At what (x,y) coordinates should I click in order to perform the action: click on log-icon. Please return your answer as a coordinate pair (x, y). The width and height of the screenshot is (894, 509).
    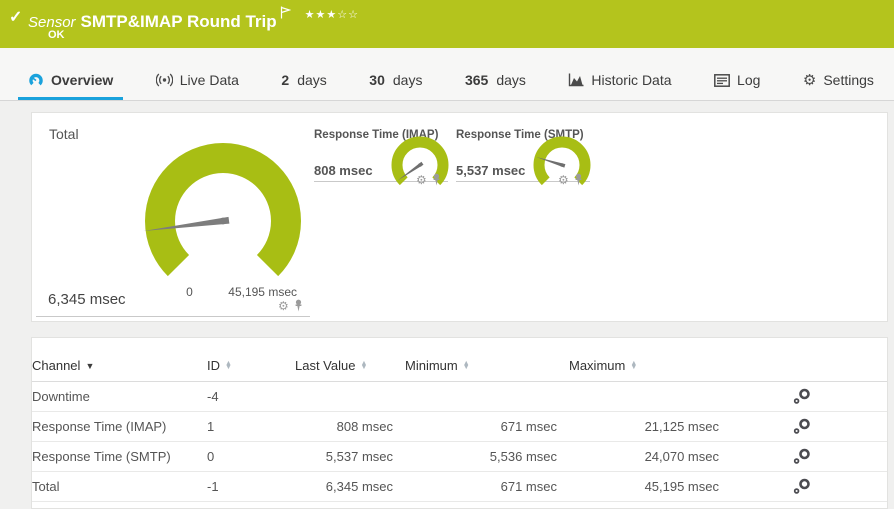
    Looking at the image, I should click on (722, 80).